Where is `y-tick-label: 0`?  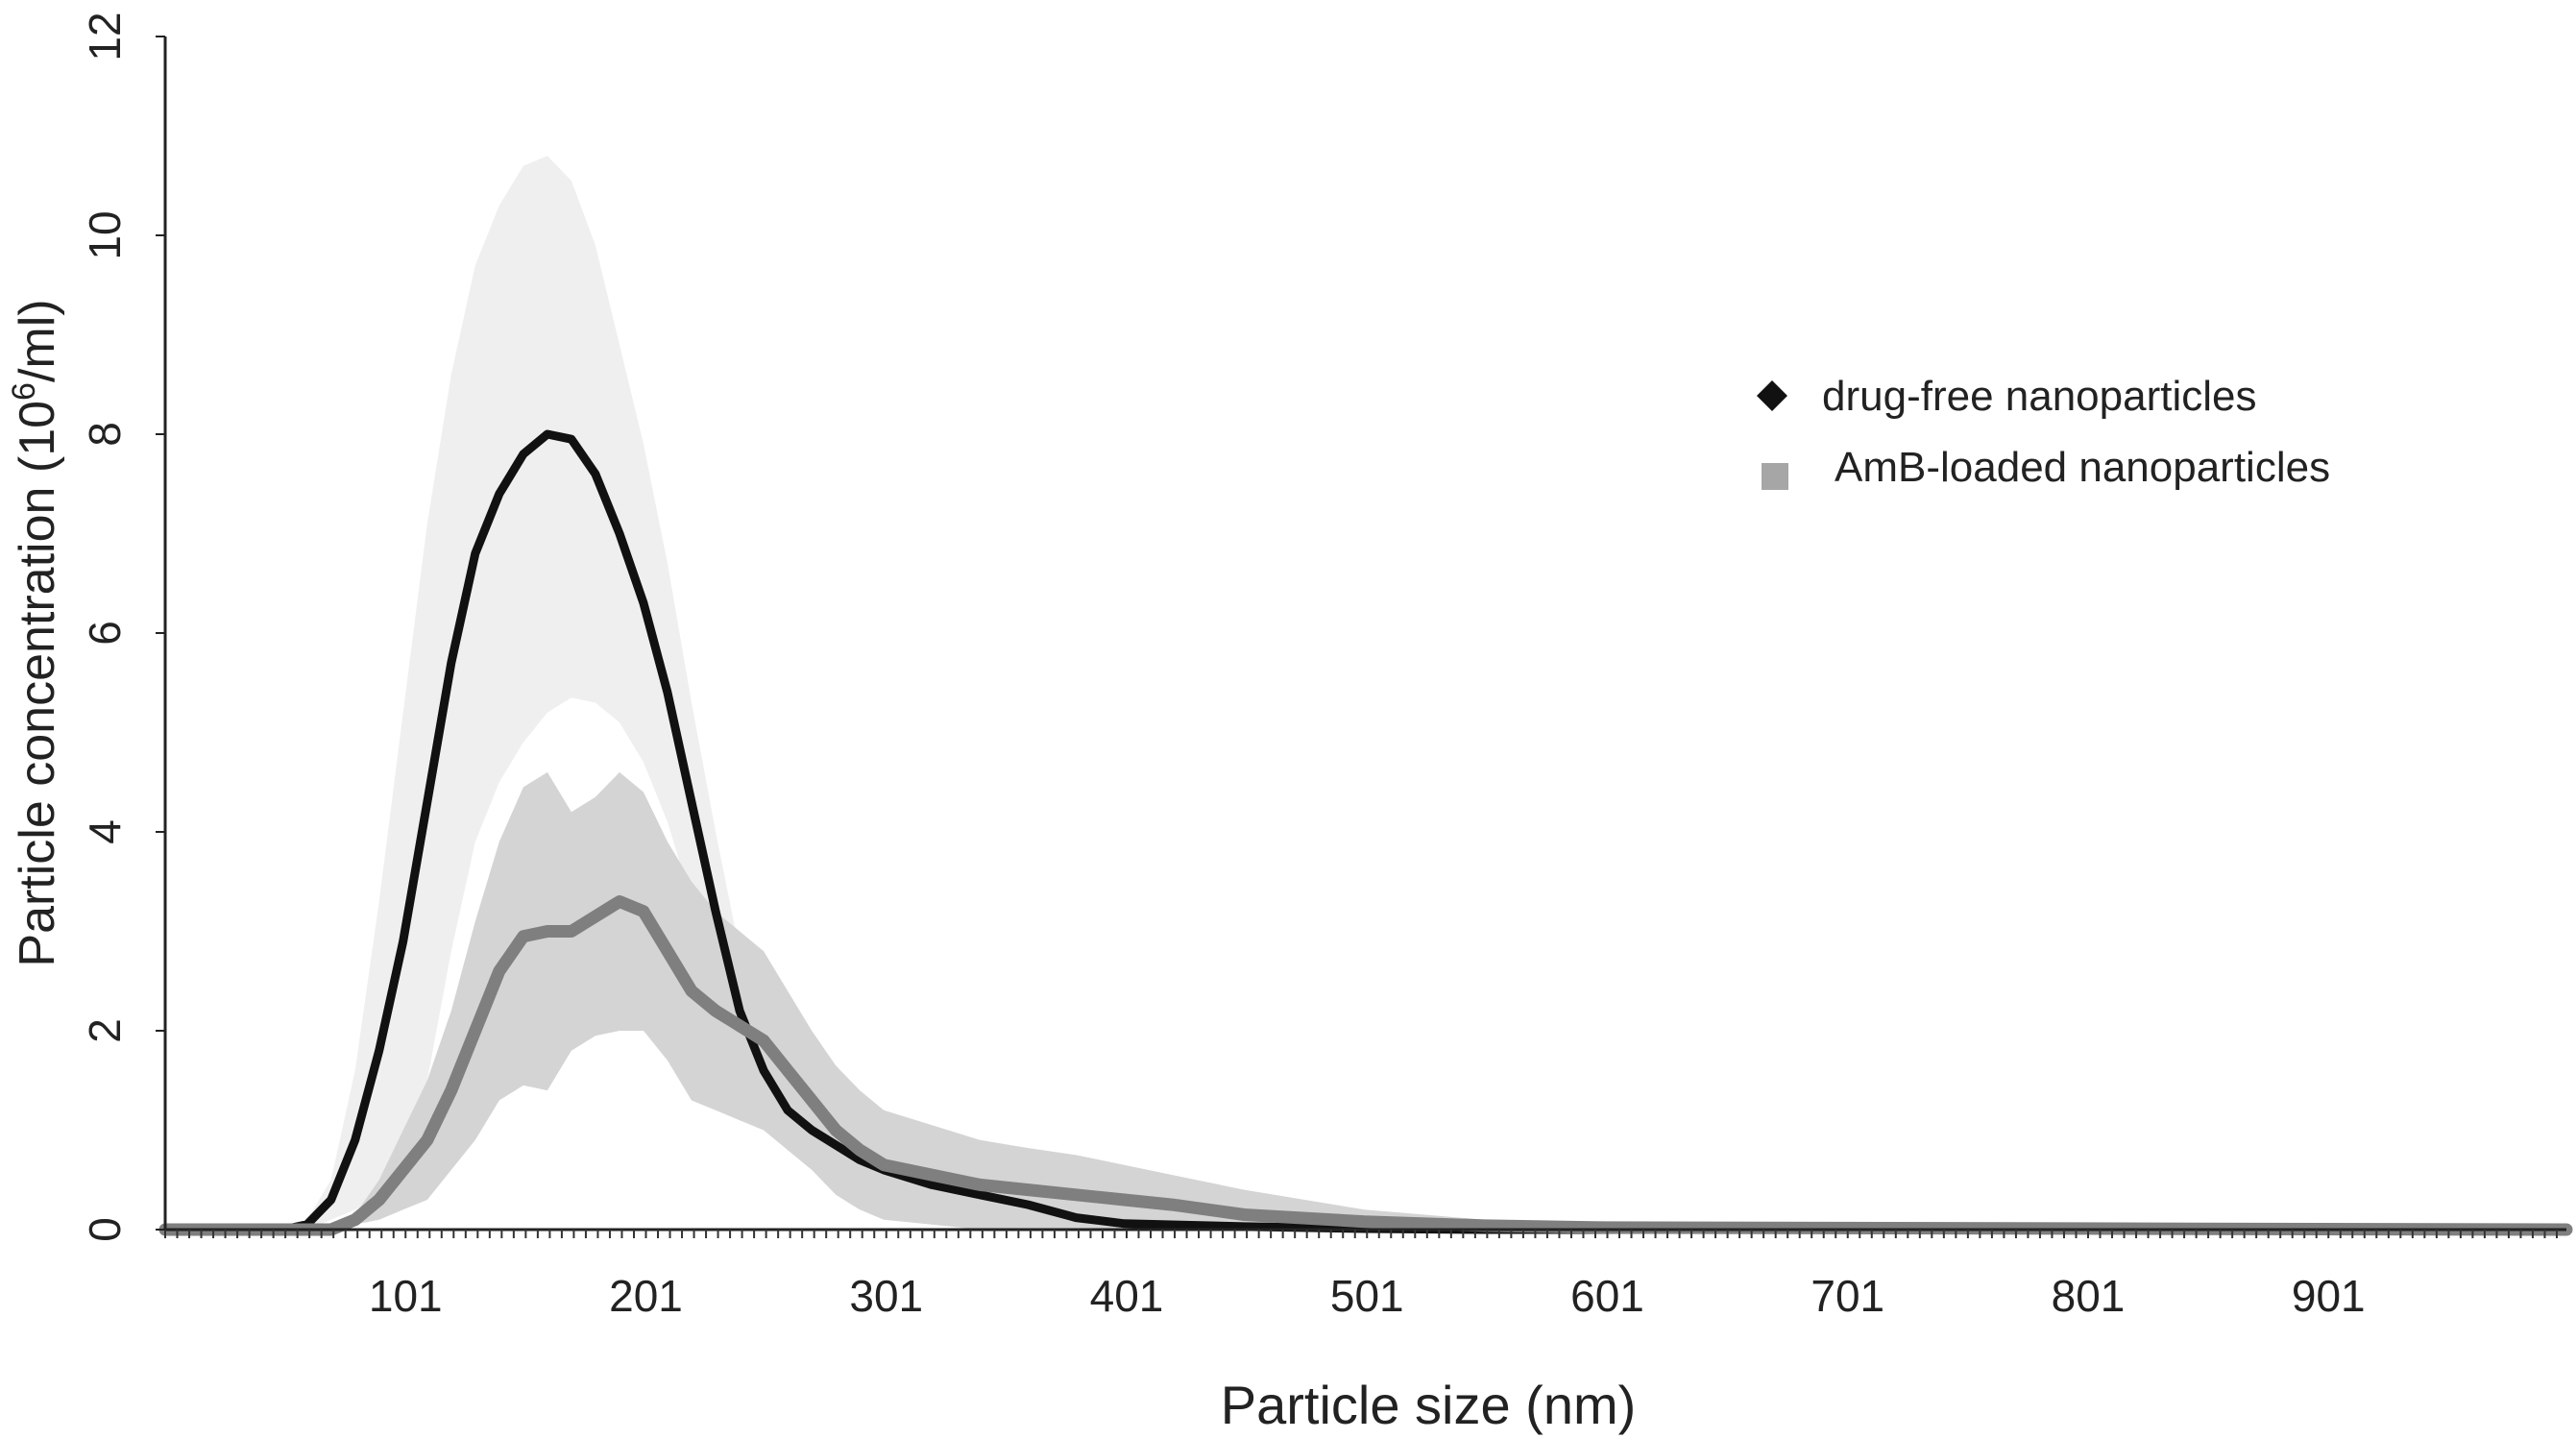
y-tick-label: 0 is located at coordinates (105, 1229).